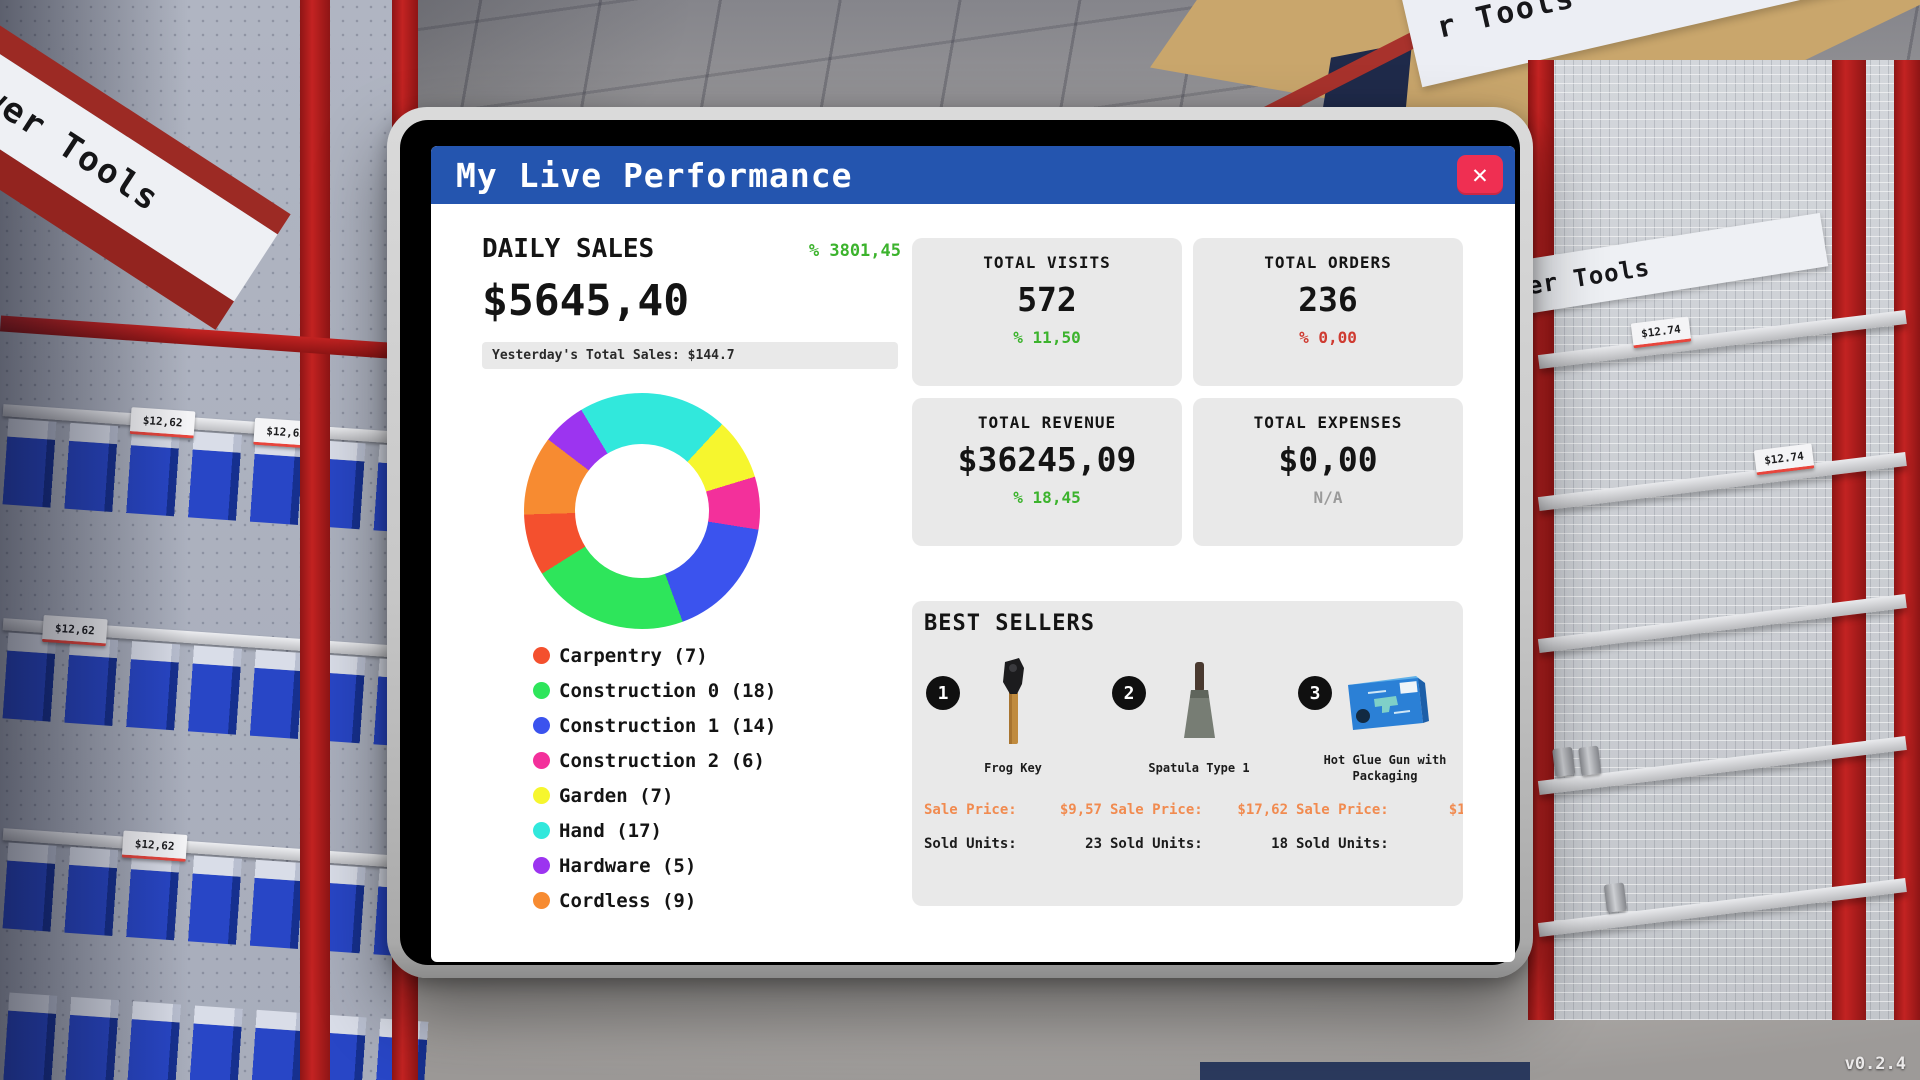 This screenshot has height=1080, width=1920. I want to click on rank-badge: 1, so click(943, 693).